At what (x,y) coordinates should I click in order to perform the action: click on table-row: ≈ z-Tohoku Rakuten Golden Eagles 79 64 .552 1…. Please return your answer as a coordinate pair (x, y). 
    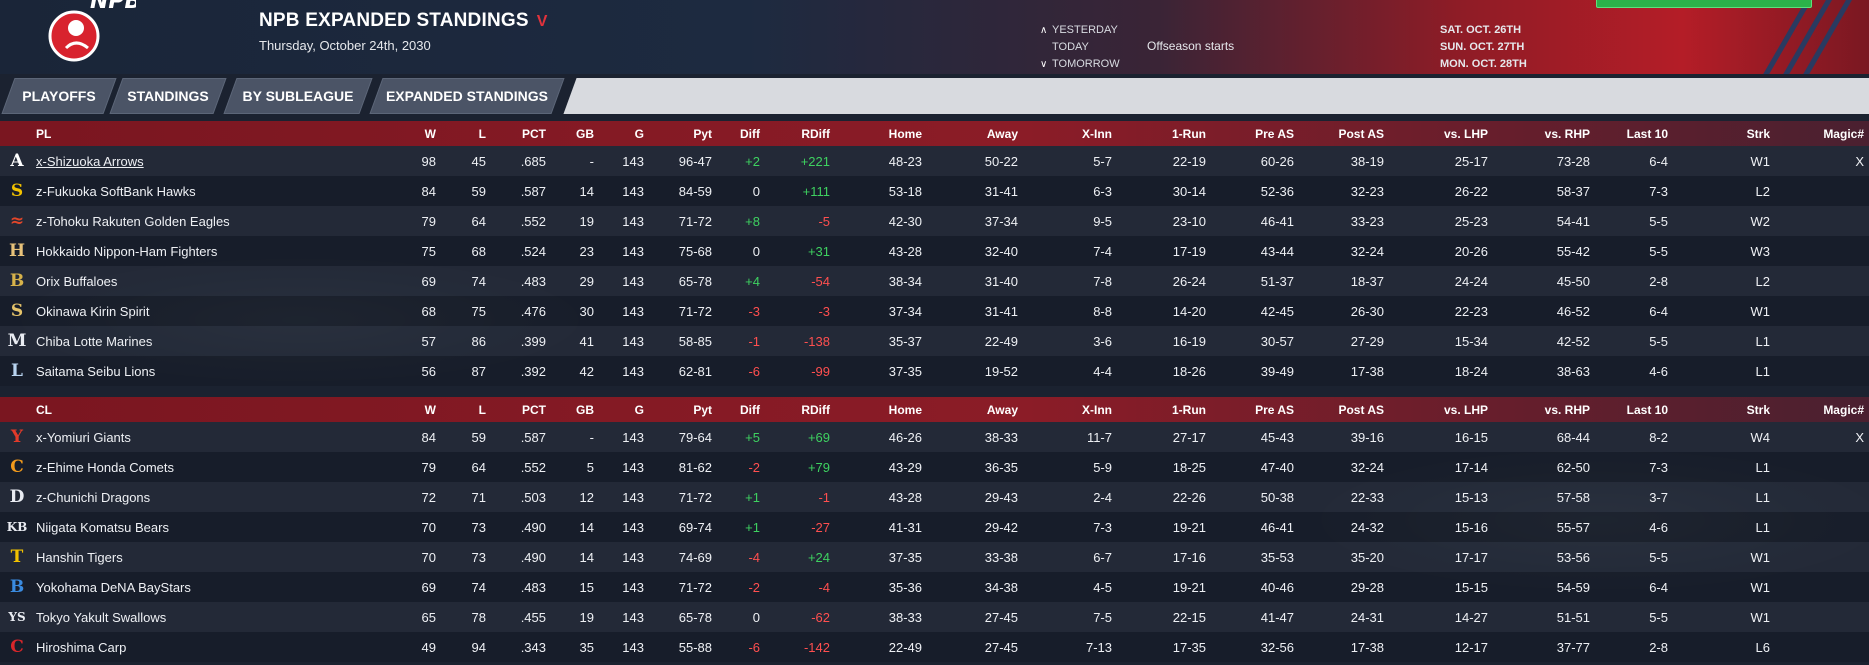
    Looking at the image, I should click on (934, 221).